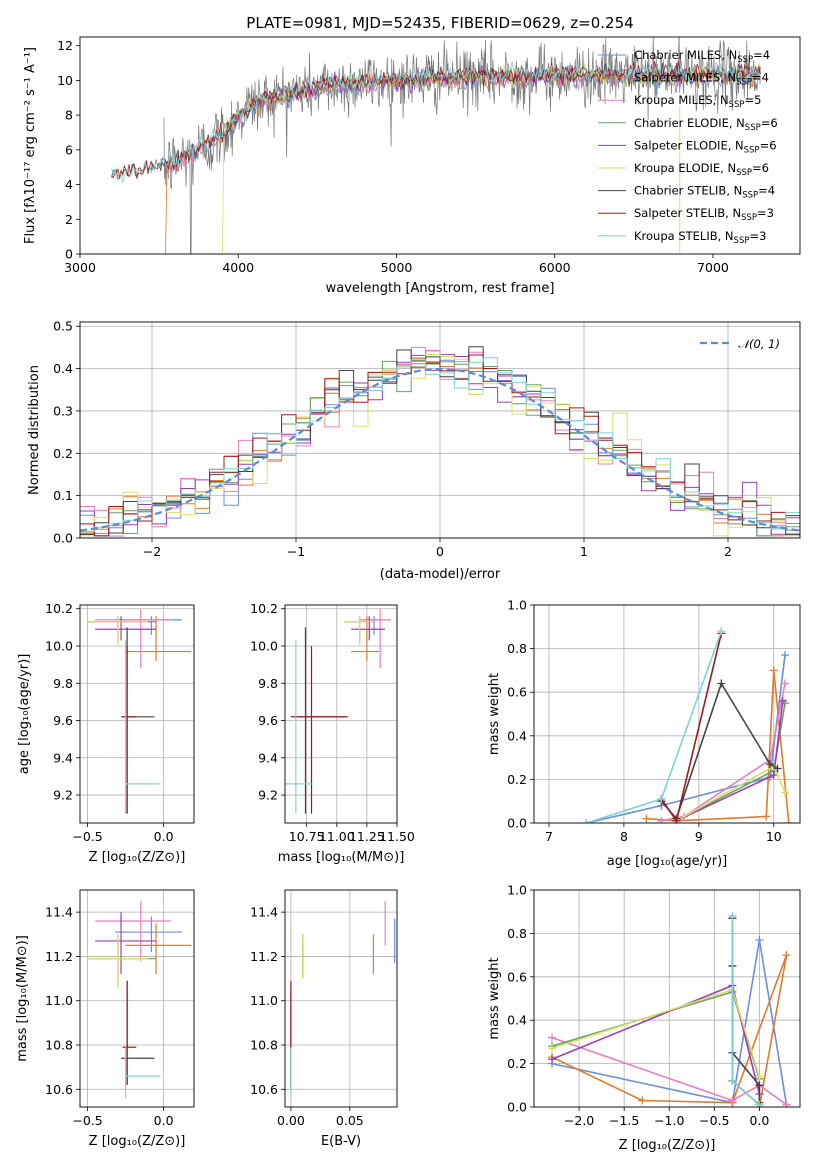  I want to click on legend-label: Chabrier STELIB, NSSP=4, so click(704, 192).